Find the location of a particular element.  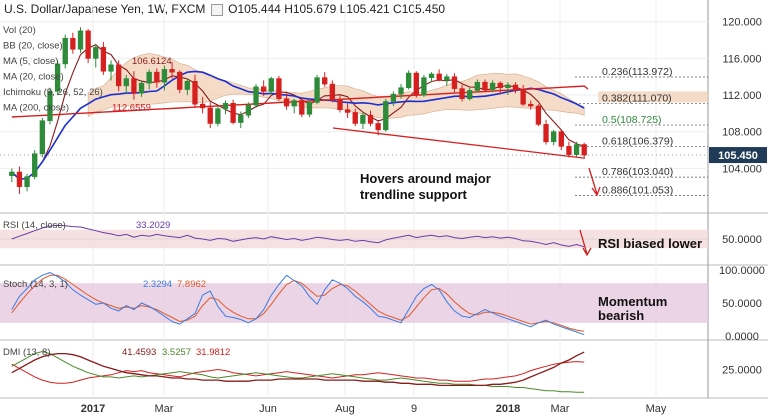

stoch-k-line is located at coordinates (298, 304).